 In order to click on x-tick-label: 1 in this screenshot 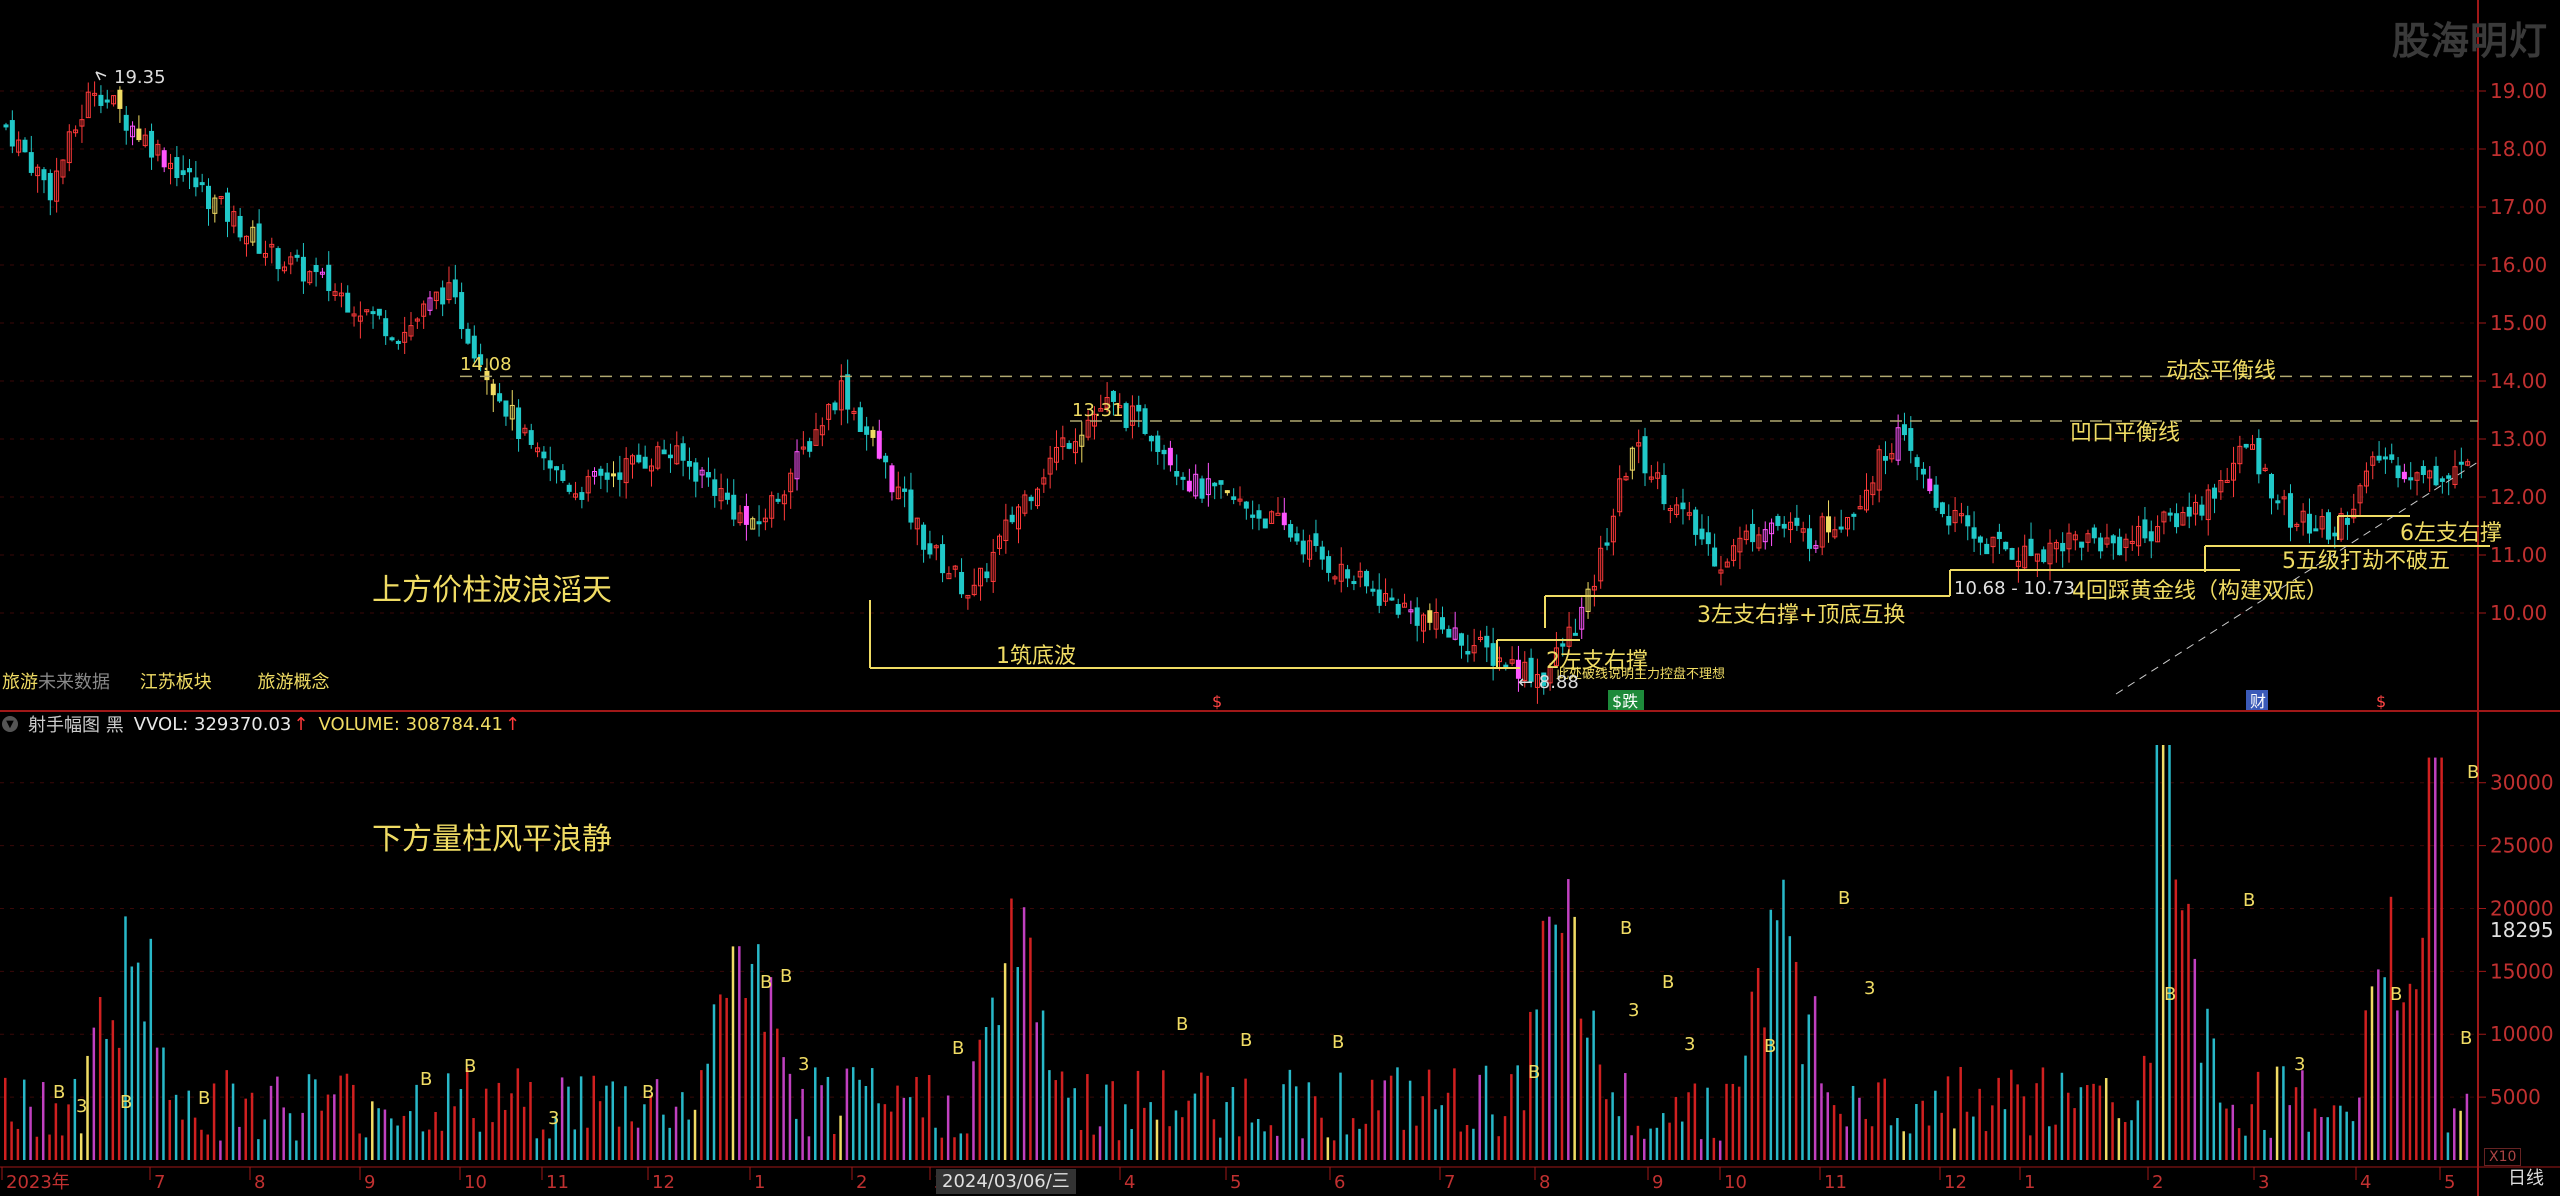, I will do `click(2029, 1182)`.